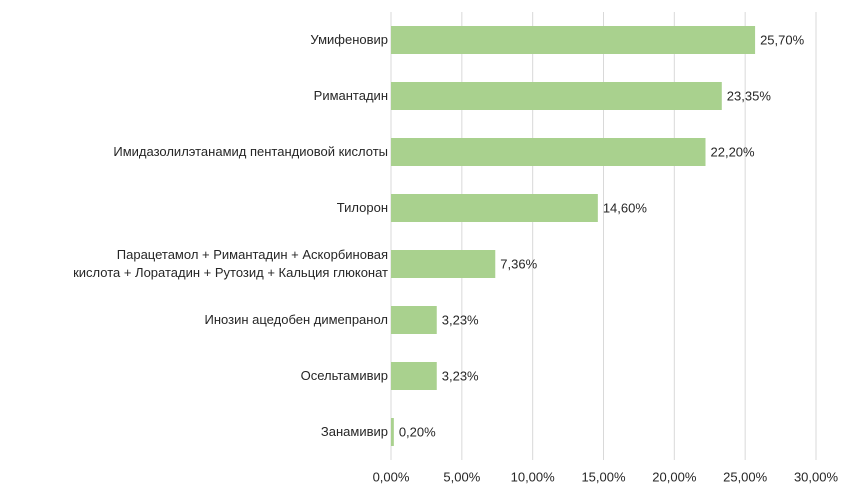 The image size is (842, 489). What do you see at coordinates (782, 39) in the screenshot?
I see `data-label: 25,70%` at bounding box center [782, 39].